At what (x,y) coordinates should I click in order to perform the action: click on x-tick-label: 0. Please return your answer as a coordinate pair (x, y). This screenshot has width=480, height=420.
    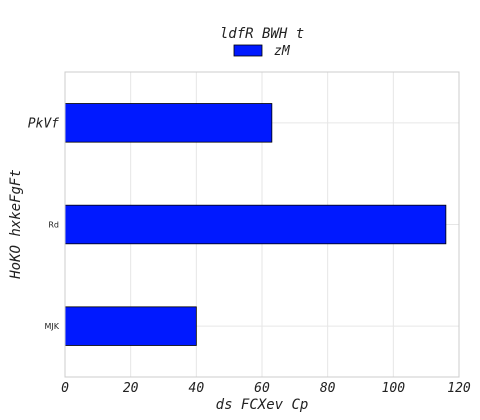
    Looking at the image, I should click on (65, 388).